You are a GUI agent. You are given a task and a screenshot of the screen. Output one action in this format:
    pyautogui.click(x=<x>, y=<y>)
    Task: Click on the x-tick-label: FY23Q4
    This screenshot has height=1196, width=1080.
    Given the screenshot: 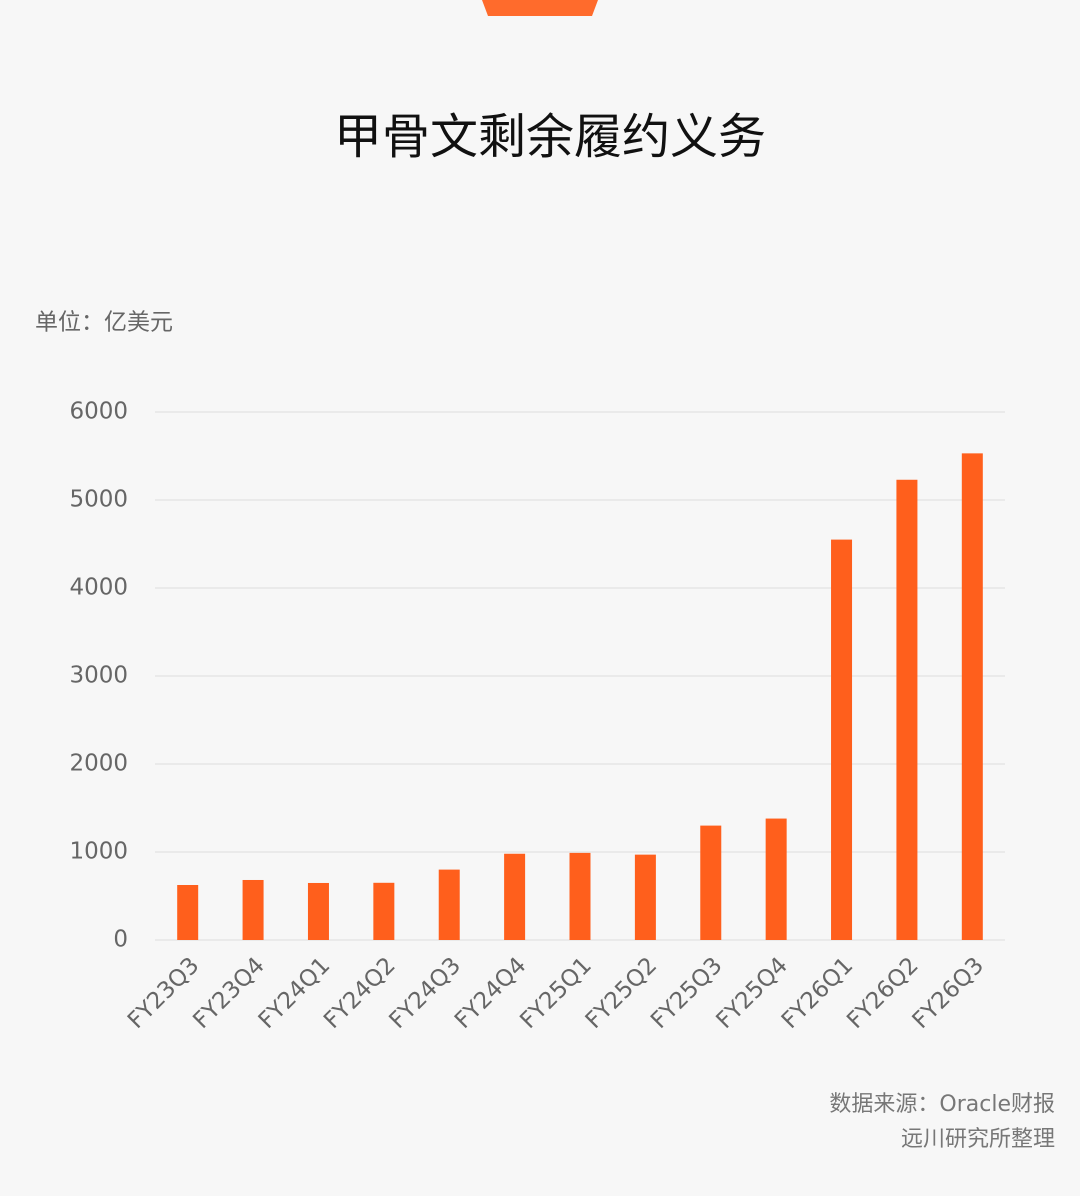 What is the action you would take?
    pyautogui.click(x=229, y=993)
    